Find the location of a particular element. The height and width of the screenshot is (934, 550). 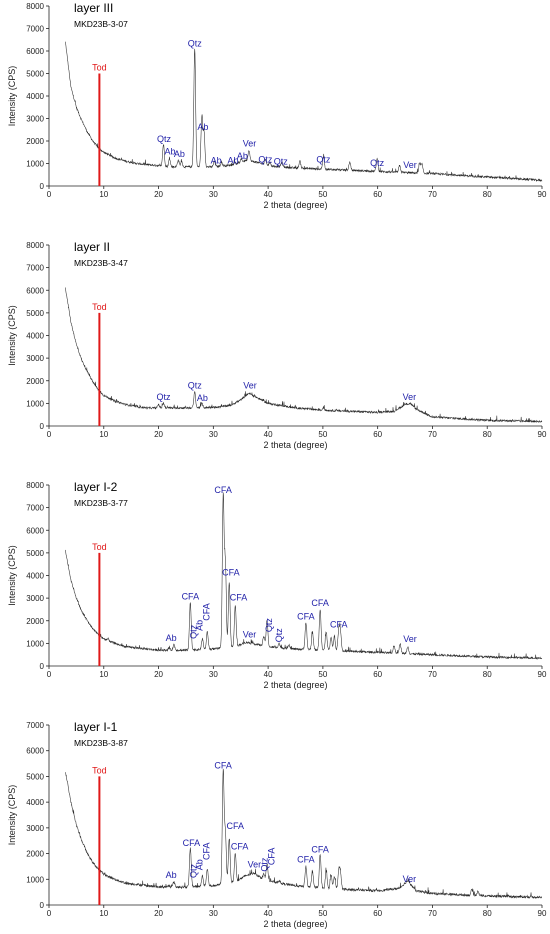

sample-id: MKD23B-3-47 is located at coordinates (101, 263).